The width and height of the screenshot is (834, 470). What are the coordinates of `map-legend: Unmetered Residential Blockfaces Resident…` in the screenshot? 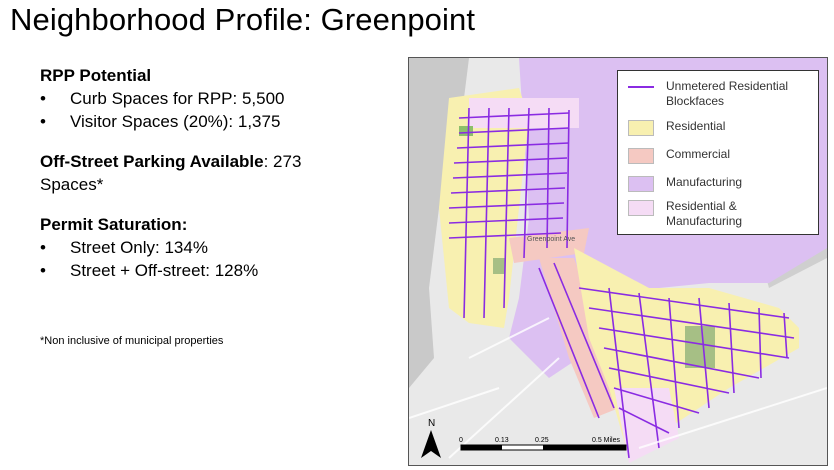 It's located at (718, 152).